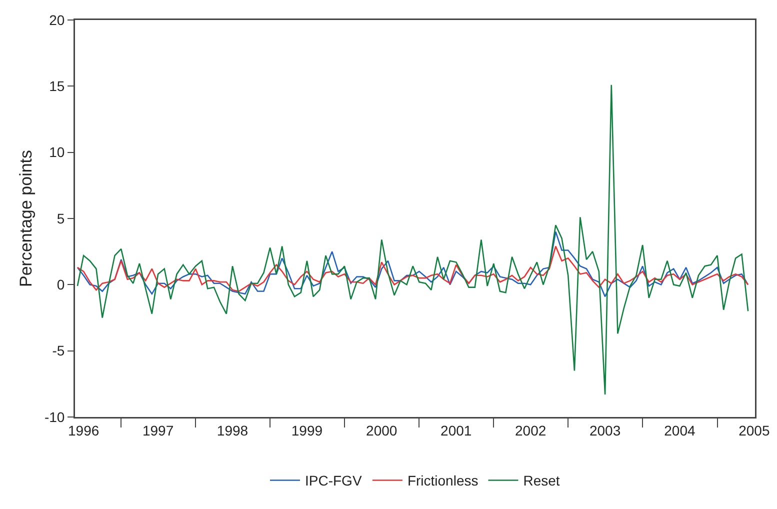 The width and height of the screenshot is (777, 509). Describe the element at coordinates (26, 219) in the screenshot. I see `y-axis-title: Percentage points` at that location.